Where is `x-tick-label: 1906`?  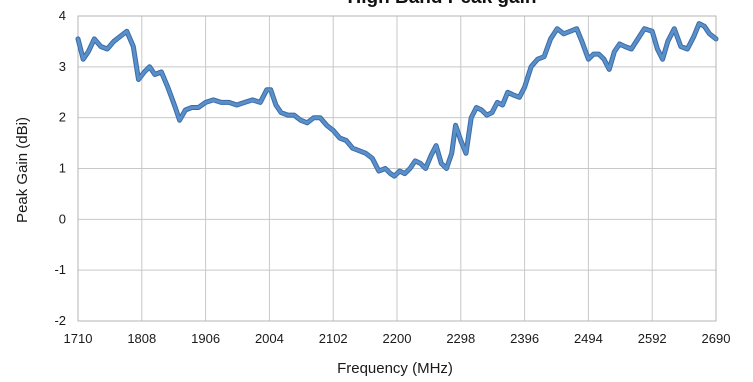 x-tick-label: 1906 is located at coordinates (205, 338).